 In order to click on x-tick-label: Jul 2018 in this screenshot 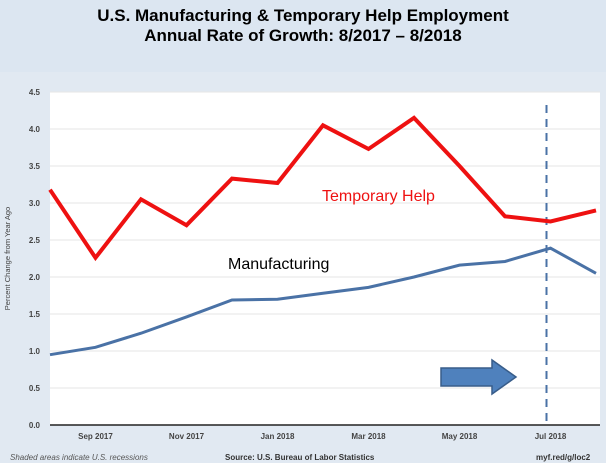, I will do `click(551, 436)`.